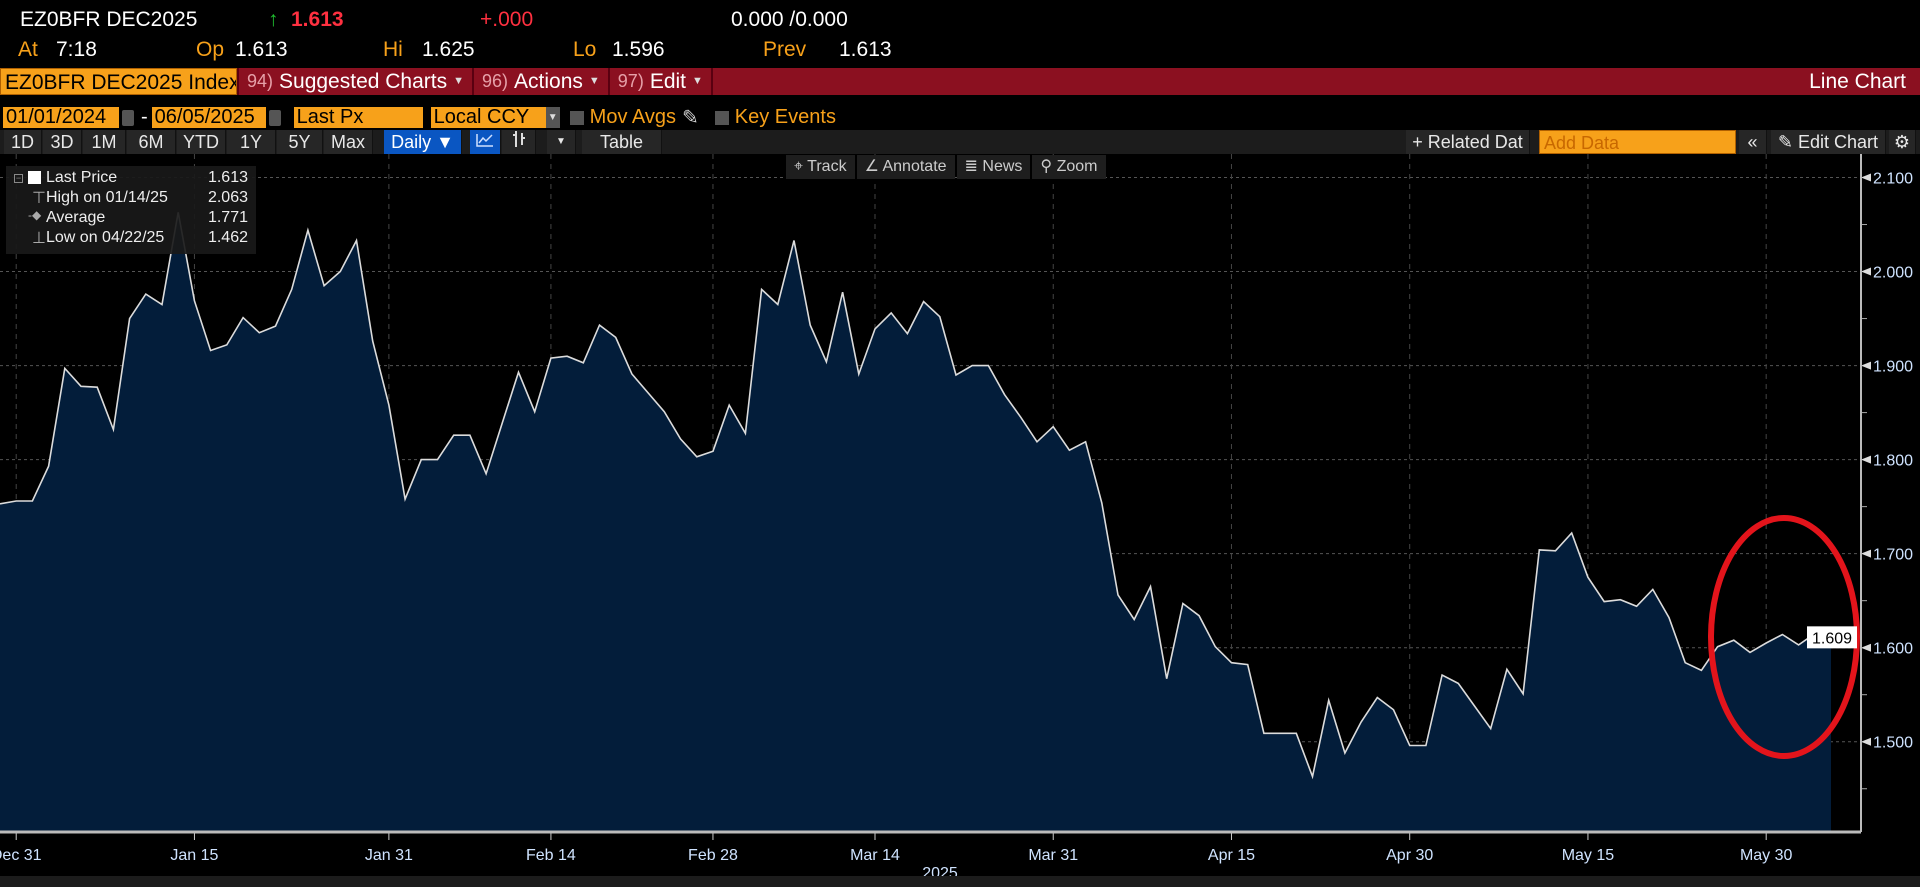 Image resolution: width=1920 pixels, height=887 pixels. I want to click on menu-label: Edit, so click(667, 81).